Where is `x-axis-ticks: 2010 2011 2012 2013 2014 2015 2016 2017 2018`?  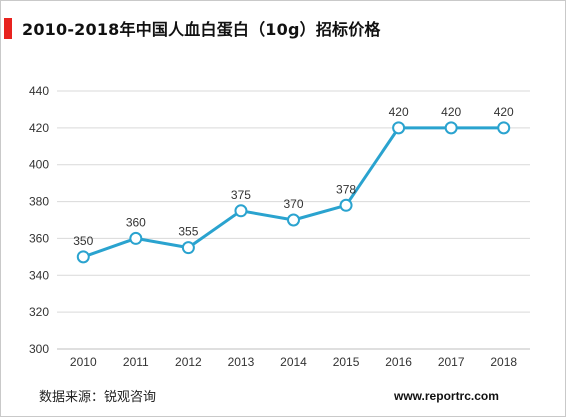
x-axis-ticks: 2010 2011 2012 2013 2014 2015 2016 2017 2018 is located at coordinates (293, 362).